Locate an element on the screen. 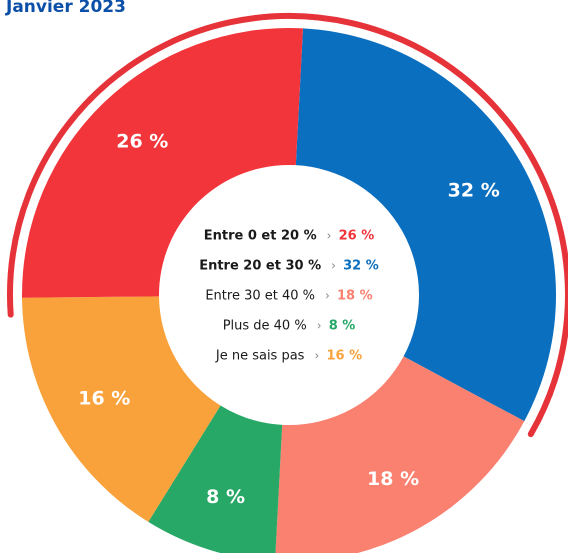  slice-label: 8 % is located at coordinates (225, 497).